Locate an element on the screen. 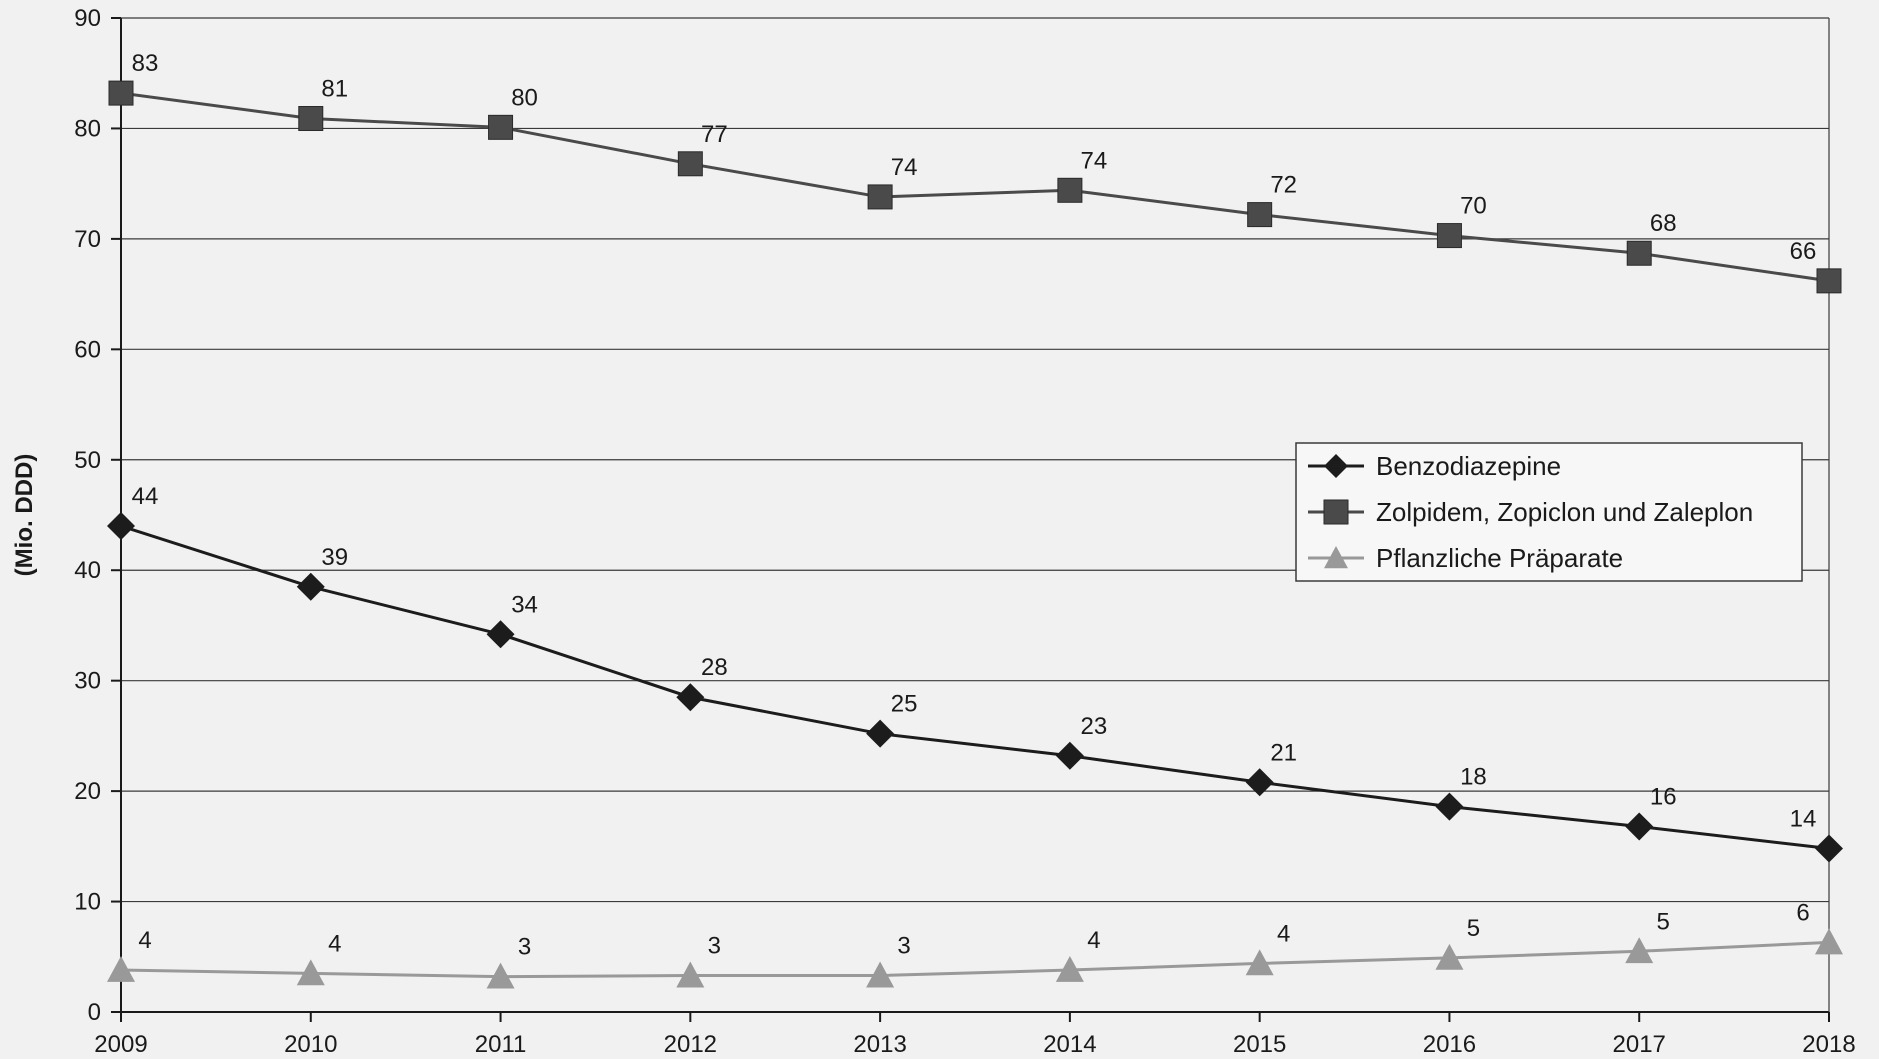  y-tick-label: 80 is located at coordinates (87, 128).